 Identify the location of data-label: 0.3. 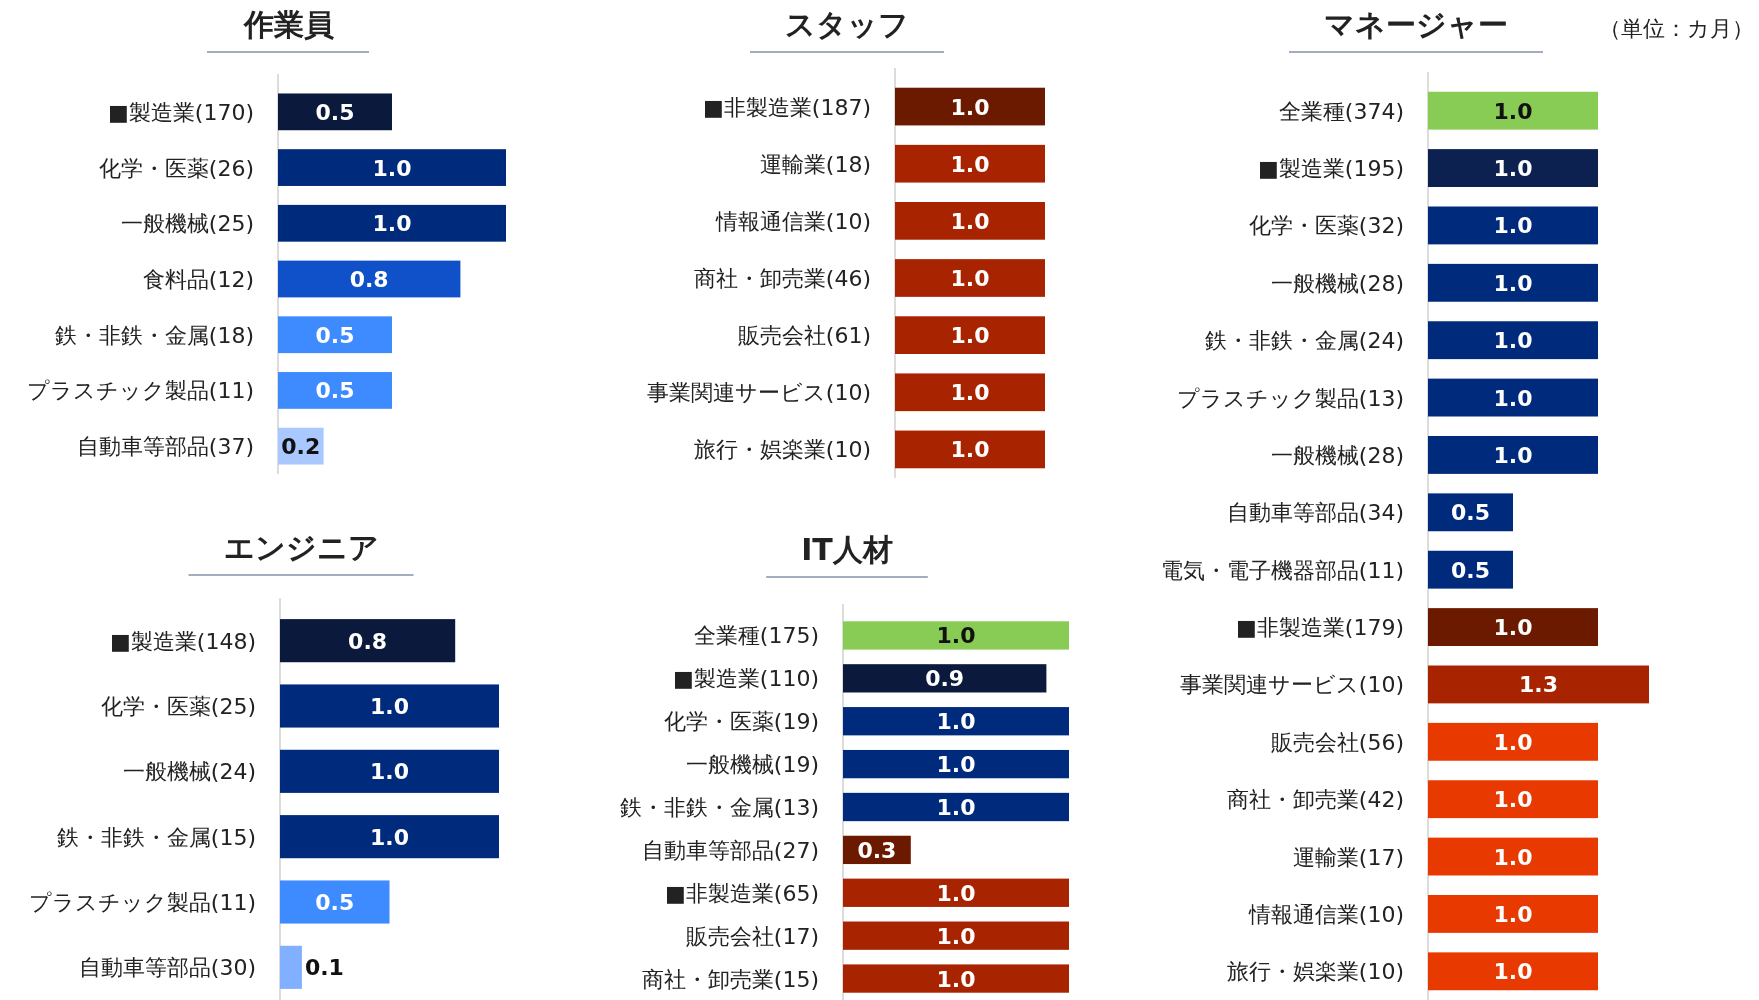
(877, 850).